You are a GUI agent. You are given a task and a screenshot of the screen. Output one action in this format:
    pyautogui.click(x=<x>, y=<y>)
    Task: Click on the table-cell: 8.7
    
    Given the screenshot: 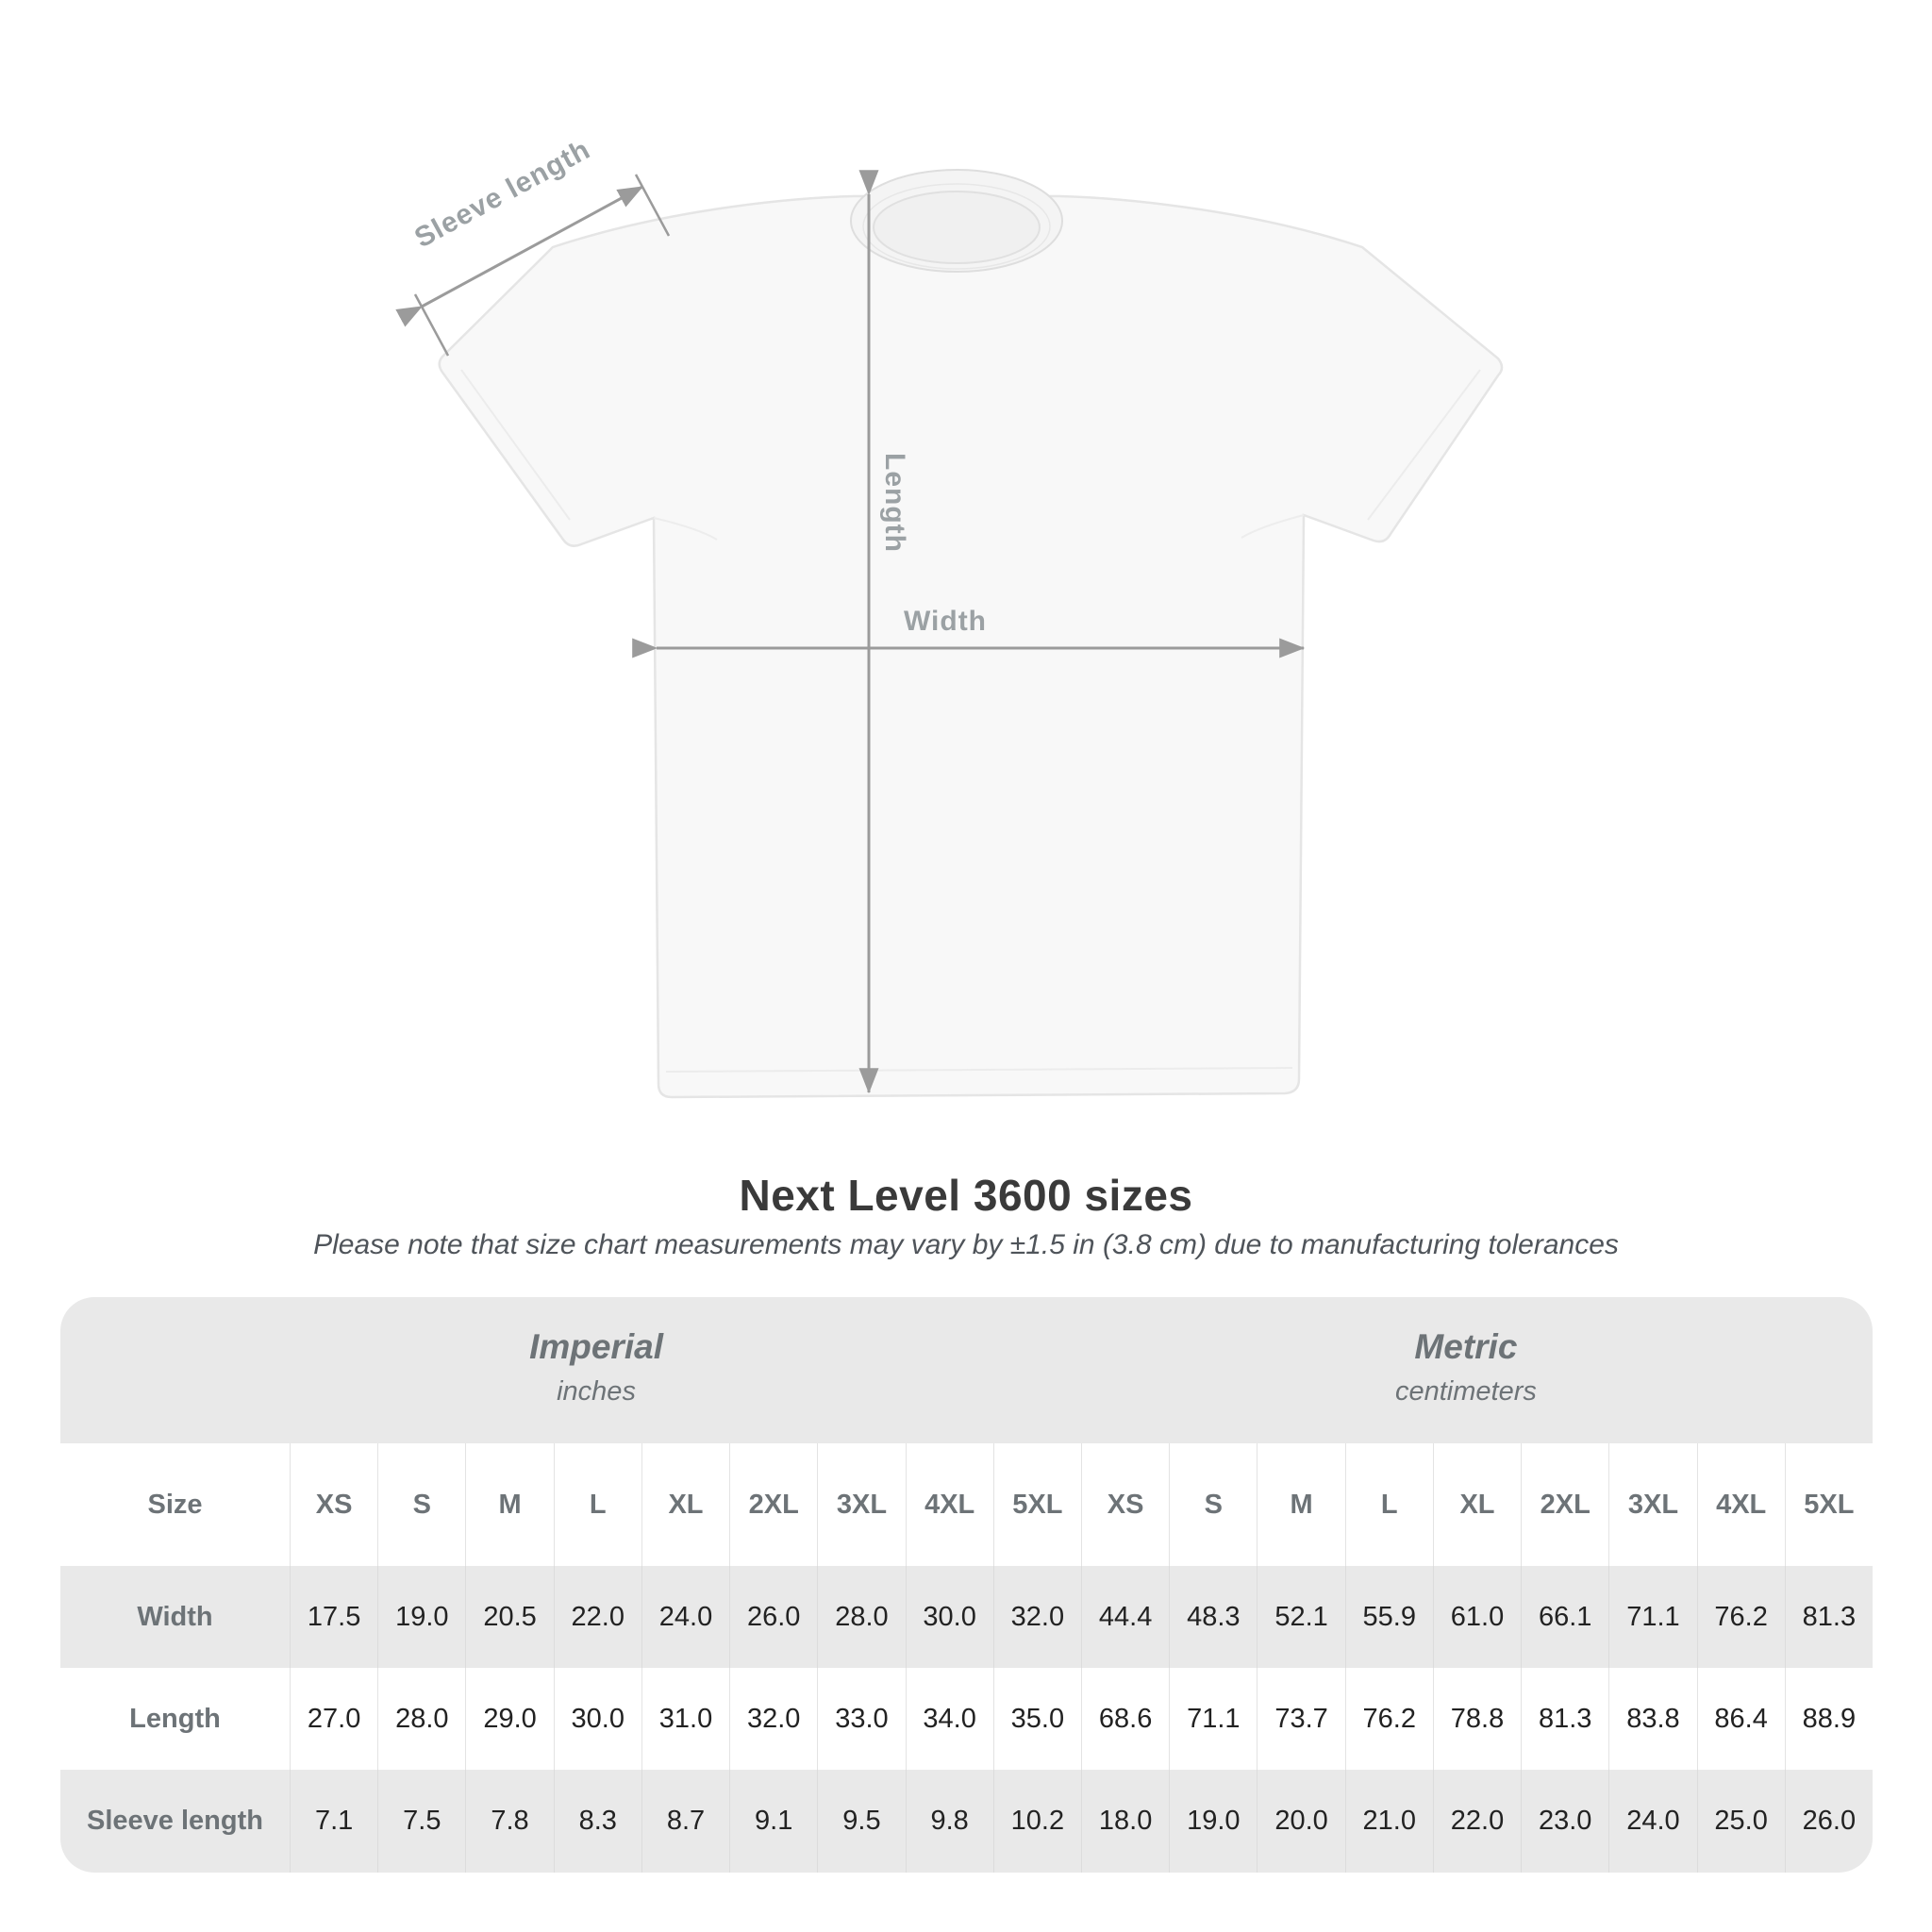 What is the action you would take?
    pyautogui.click(x=685, y=1822)
    